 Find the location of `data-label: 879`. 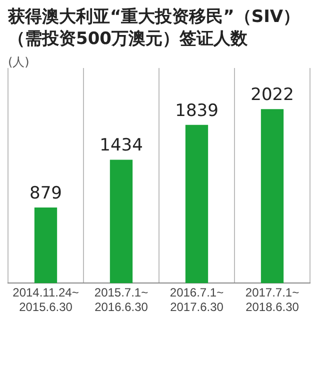

data-label: 879 is located at coordinates (46, 193).